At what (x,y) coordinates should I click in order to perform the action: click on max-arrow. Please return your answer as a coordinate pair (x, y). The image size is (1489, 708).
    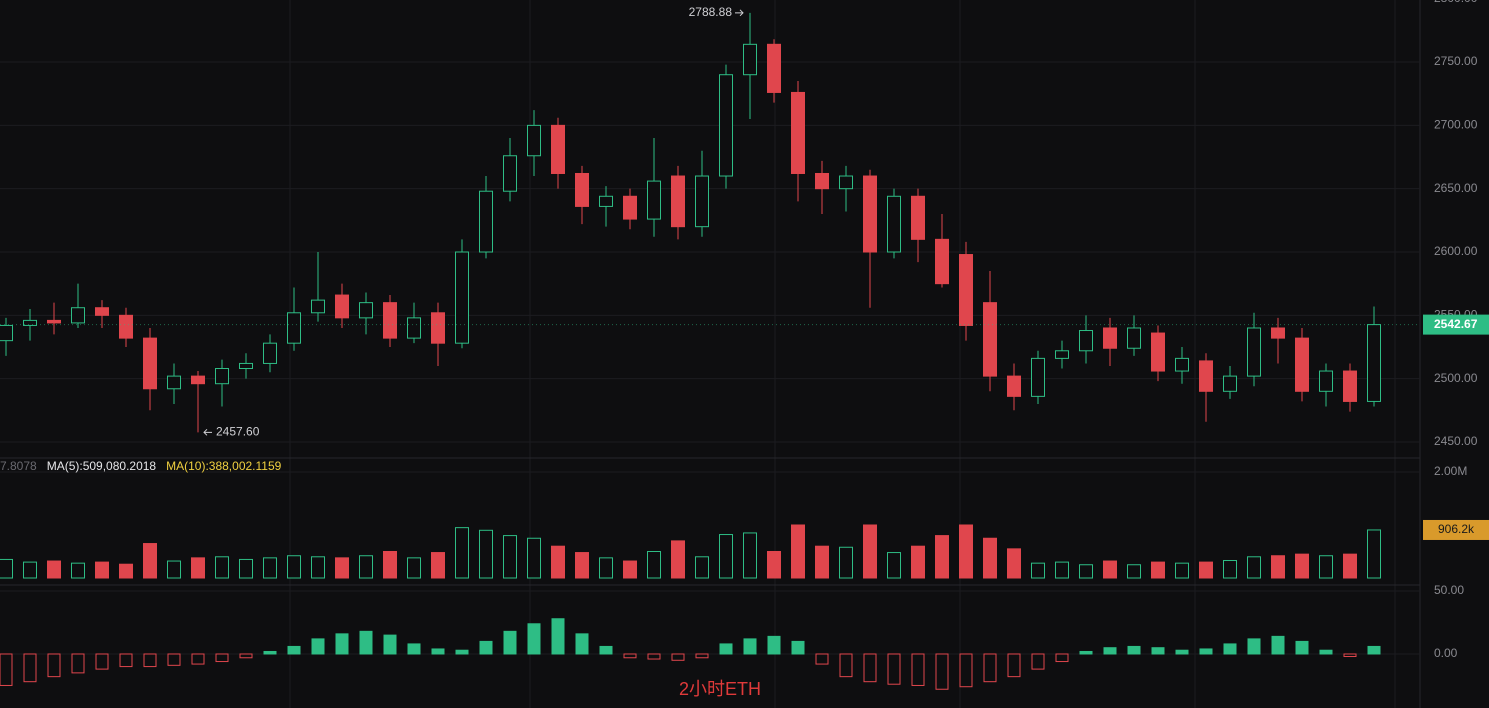
    Looking at the image, I should click on (739, 13).